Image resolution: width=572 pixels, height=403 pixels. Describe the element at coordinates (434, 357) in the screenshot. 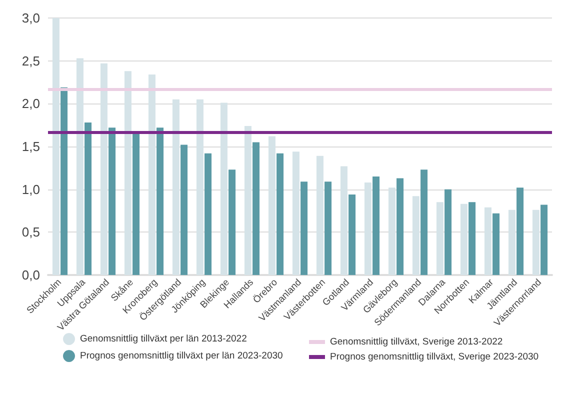

I see `legend-label: Prognos genomsnittlig tillväxt, Sverige 2023-2030` at that location.